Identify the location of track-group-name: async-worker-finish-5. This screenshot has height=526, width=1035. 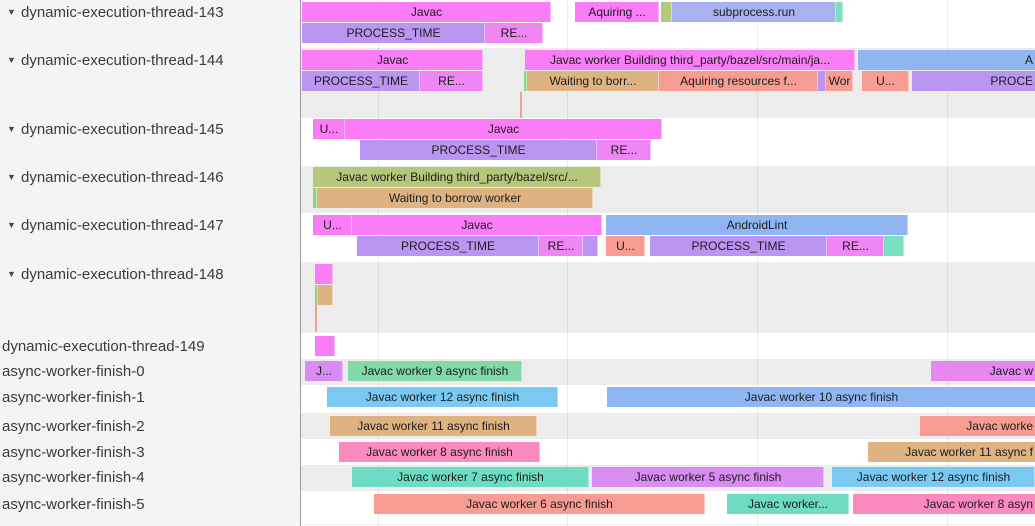
(73, 504).